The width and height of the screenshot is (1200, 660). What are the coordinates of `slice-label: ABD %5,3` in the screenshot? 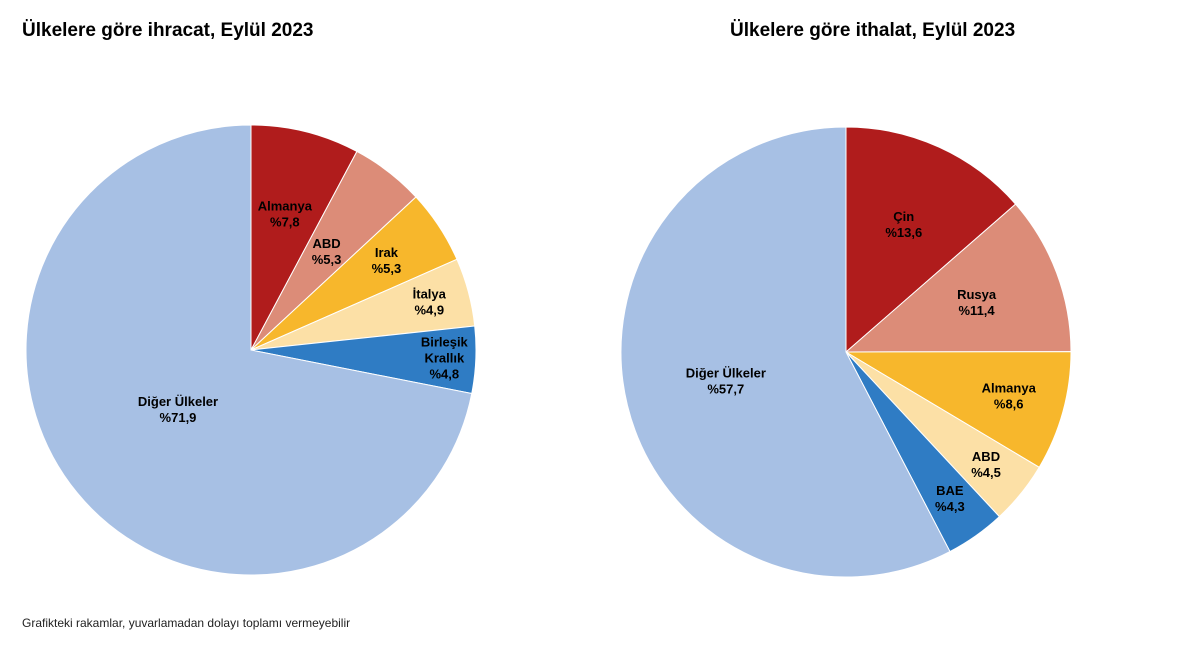 It's located at (327, 251).